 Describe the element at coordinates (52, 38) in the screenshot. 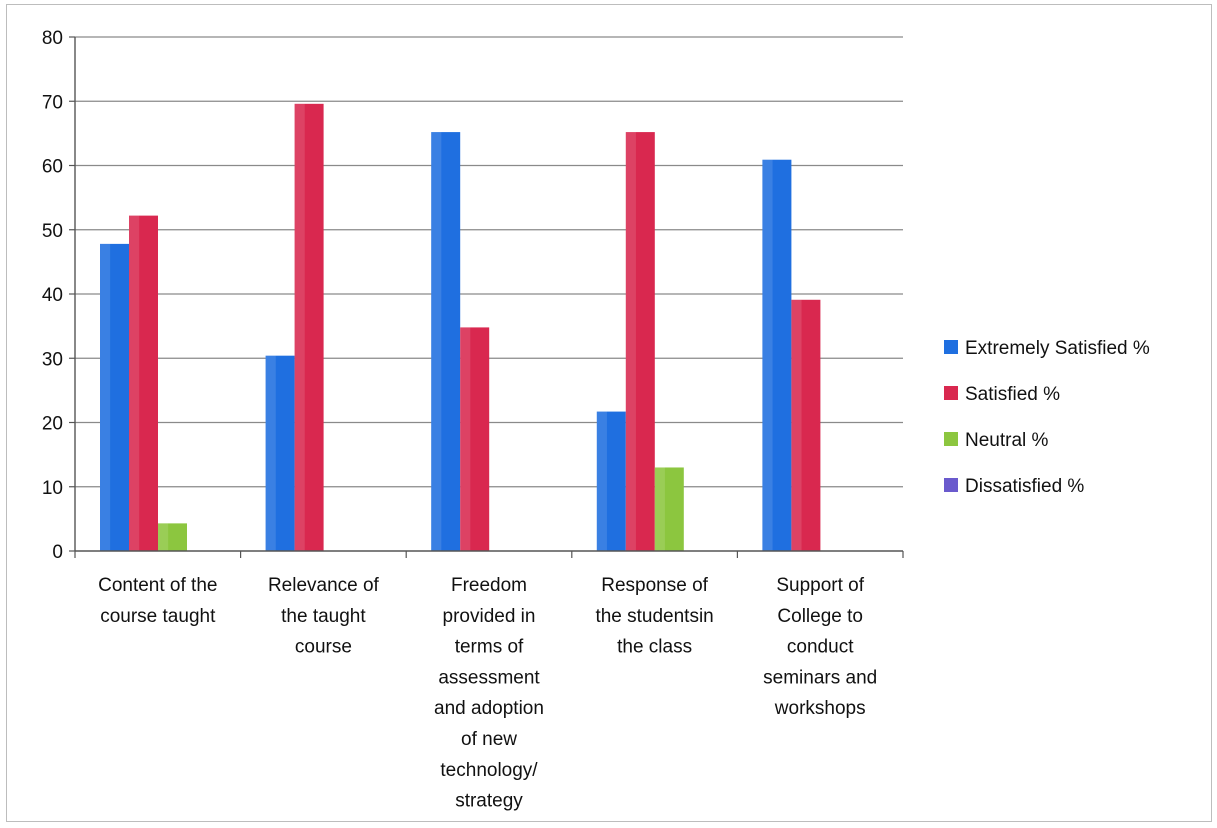

I see `y-tick-label: 80` at that location.